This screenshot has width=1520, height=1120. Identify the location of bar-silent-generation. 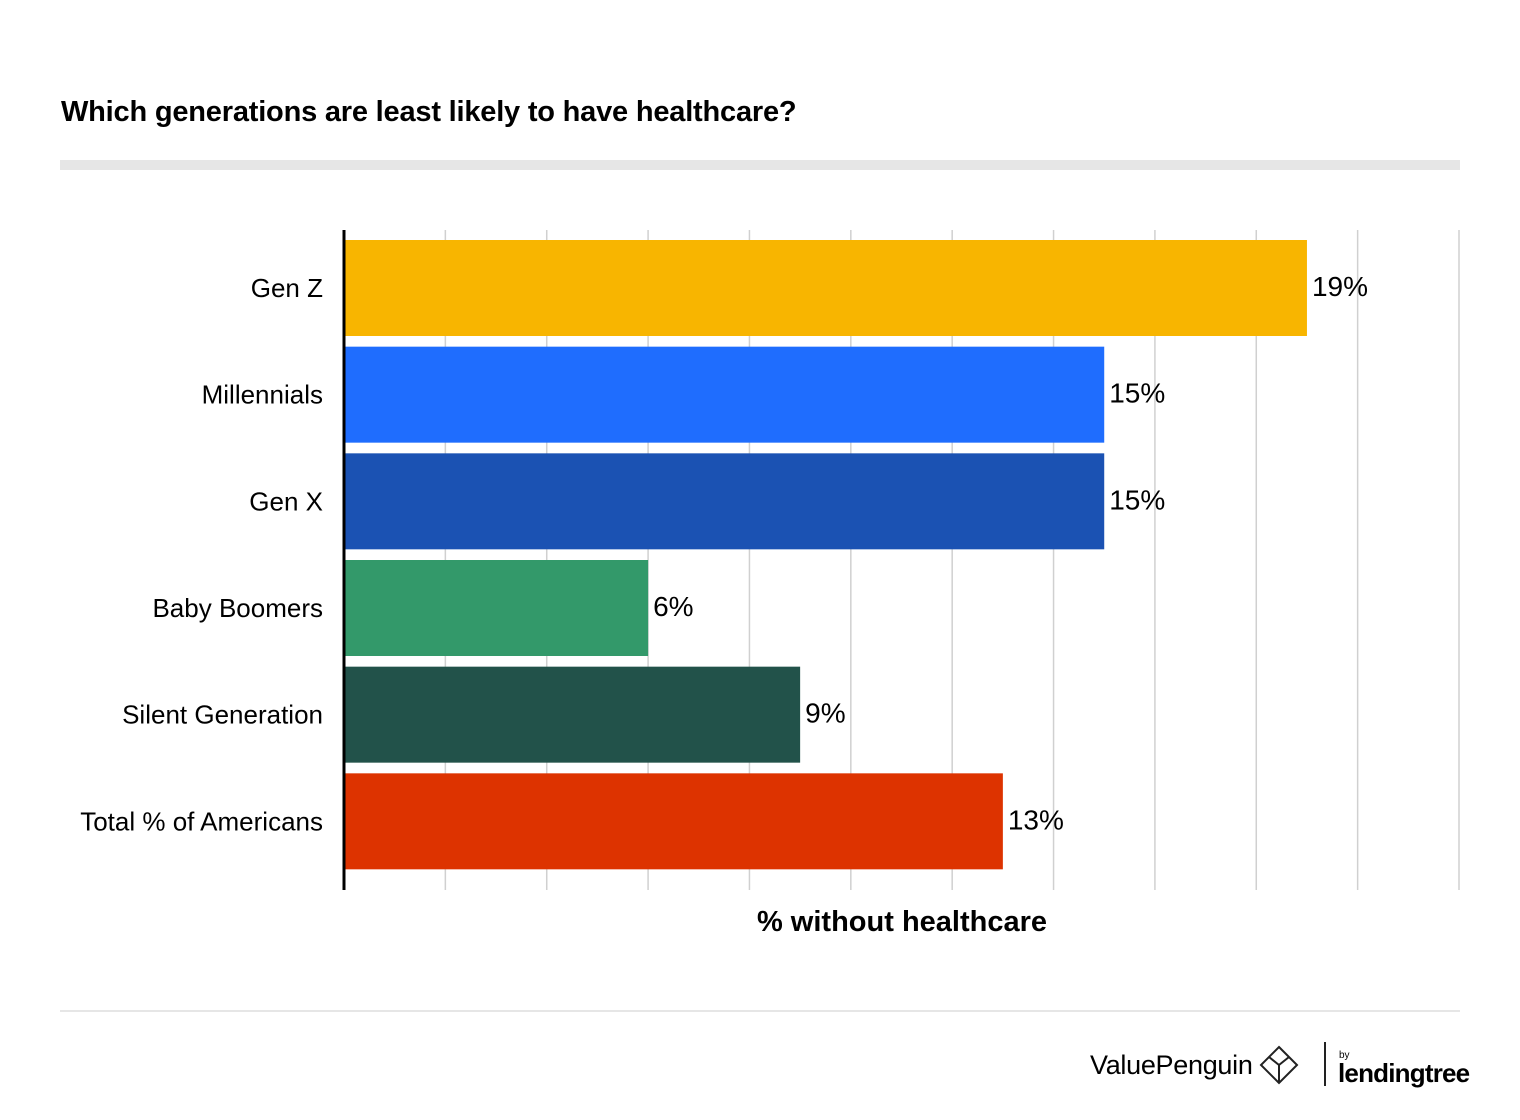
(572, 714).